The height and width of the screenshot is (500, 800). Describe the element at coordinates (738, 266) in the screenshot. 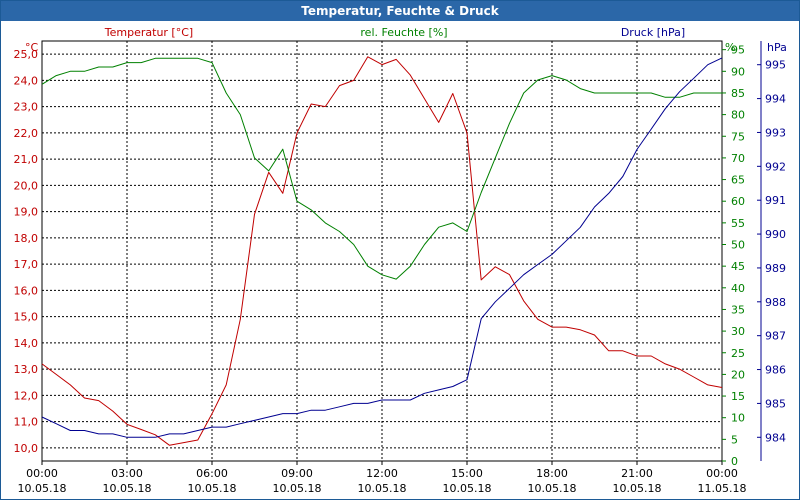

I see `humidity-tick-label: 45` at that location.